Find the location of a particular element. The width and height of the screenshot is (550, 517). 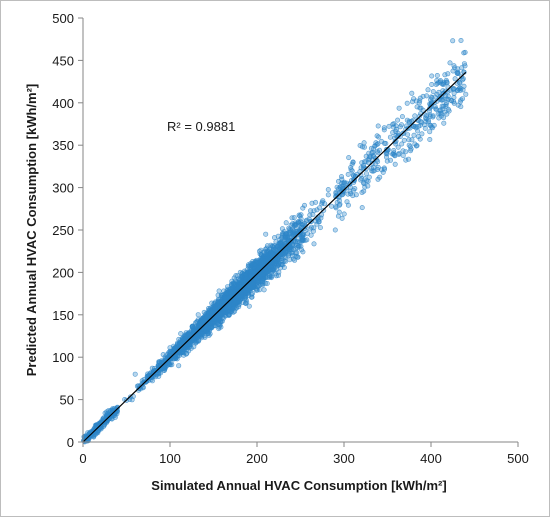

y-tick-label: 150 is located at coordinates (63, 315).